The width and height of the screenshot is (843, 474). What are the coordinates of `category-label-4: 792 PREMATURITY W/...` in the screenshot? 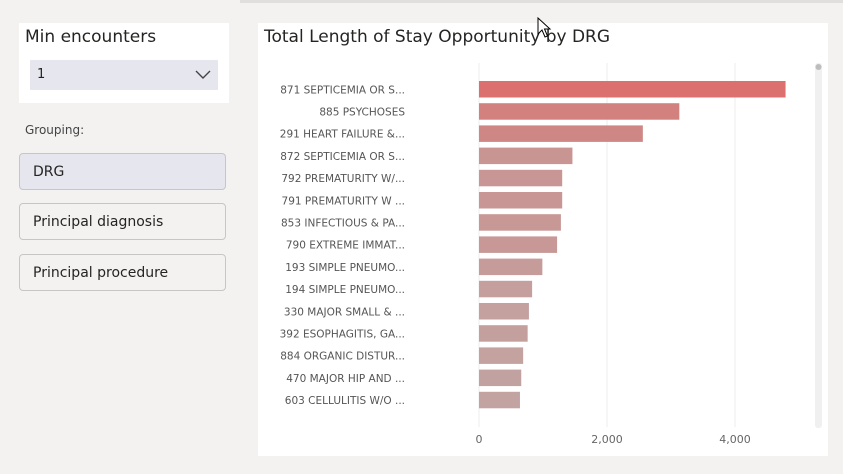 It's located at (343, 179).